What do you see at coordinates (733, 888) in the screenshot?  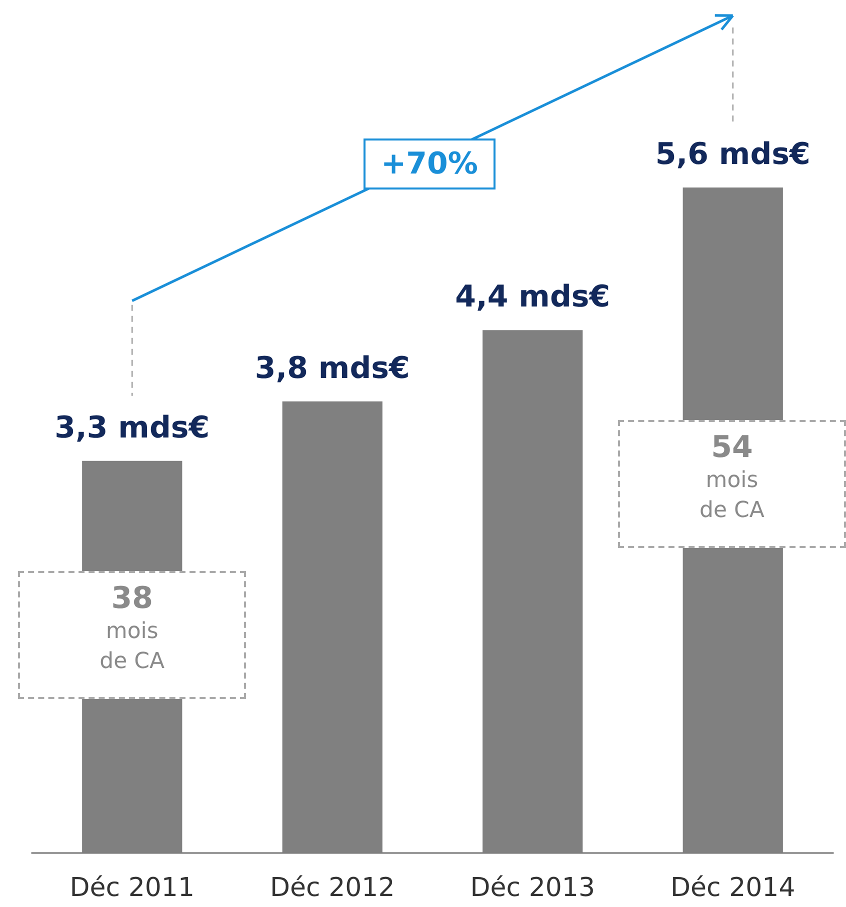 I see `x-tick-label: Déc 2014` at bounding box center [733, 888].